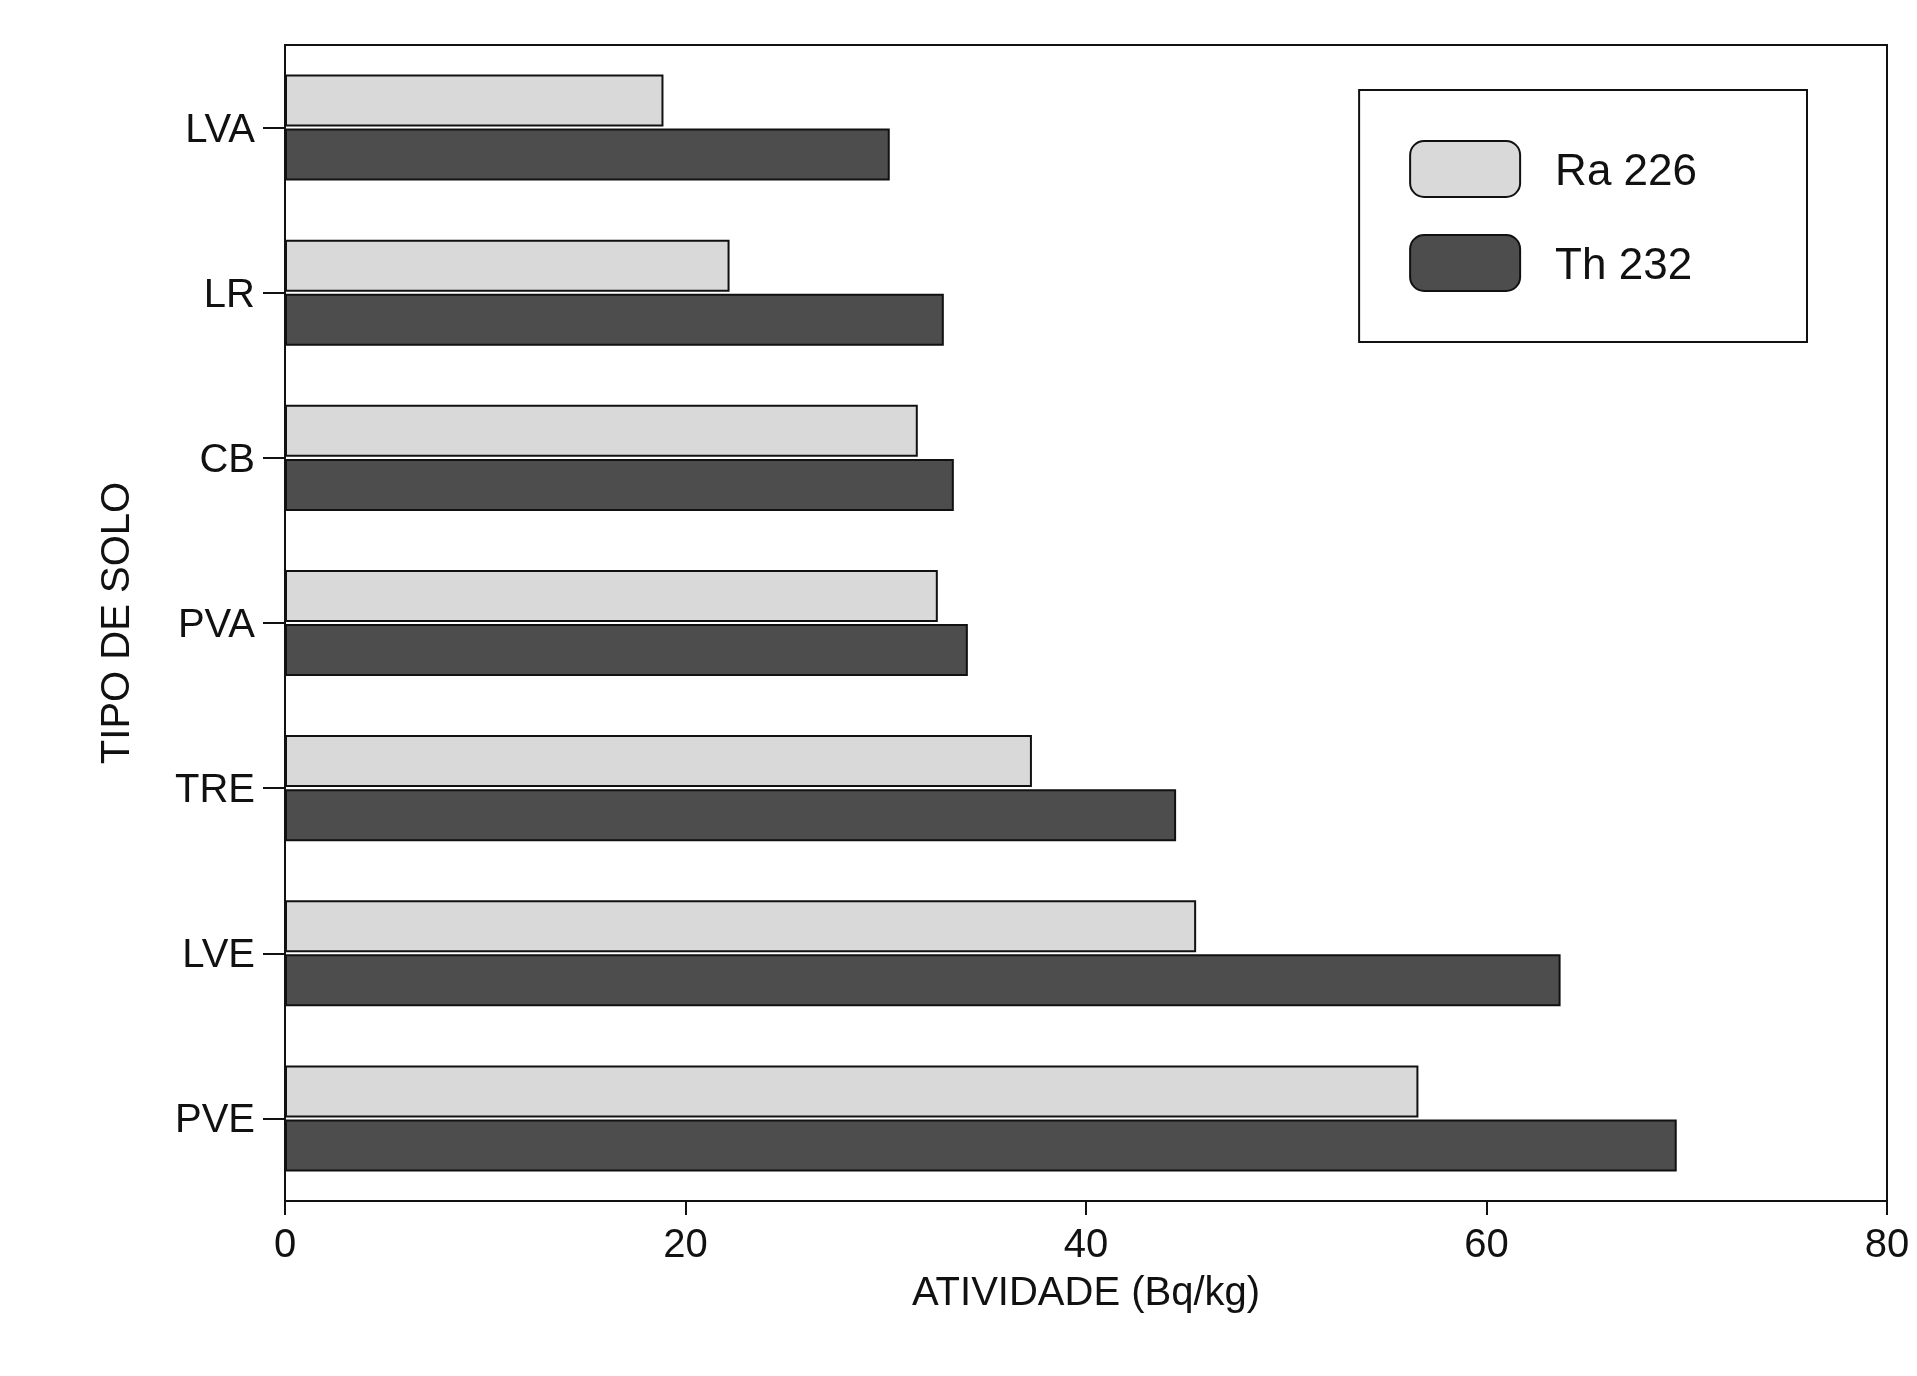 The image size is (1917, 1376). Describe the element at coordinates (218, 953) in the screenshot. I see `y-tick-label: LVE` at that location.